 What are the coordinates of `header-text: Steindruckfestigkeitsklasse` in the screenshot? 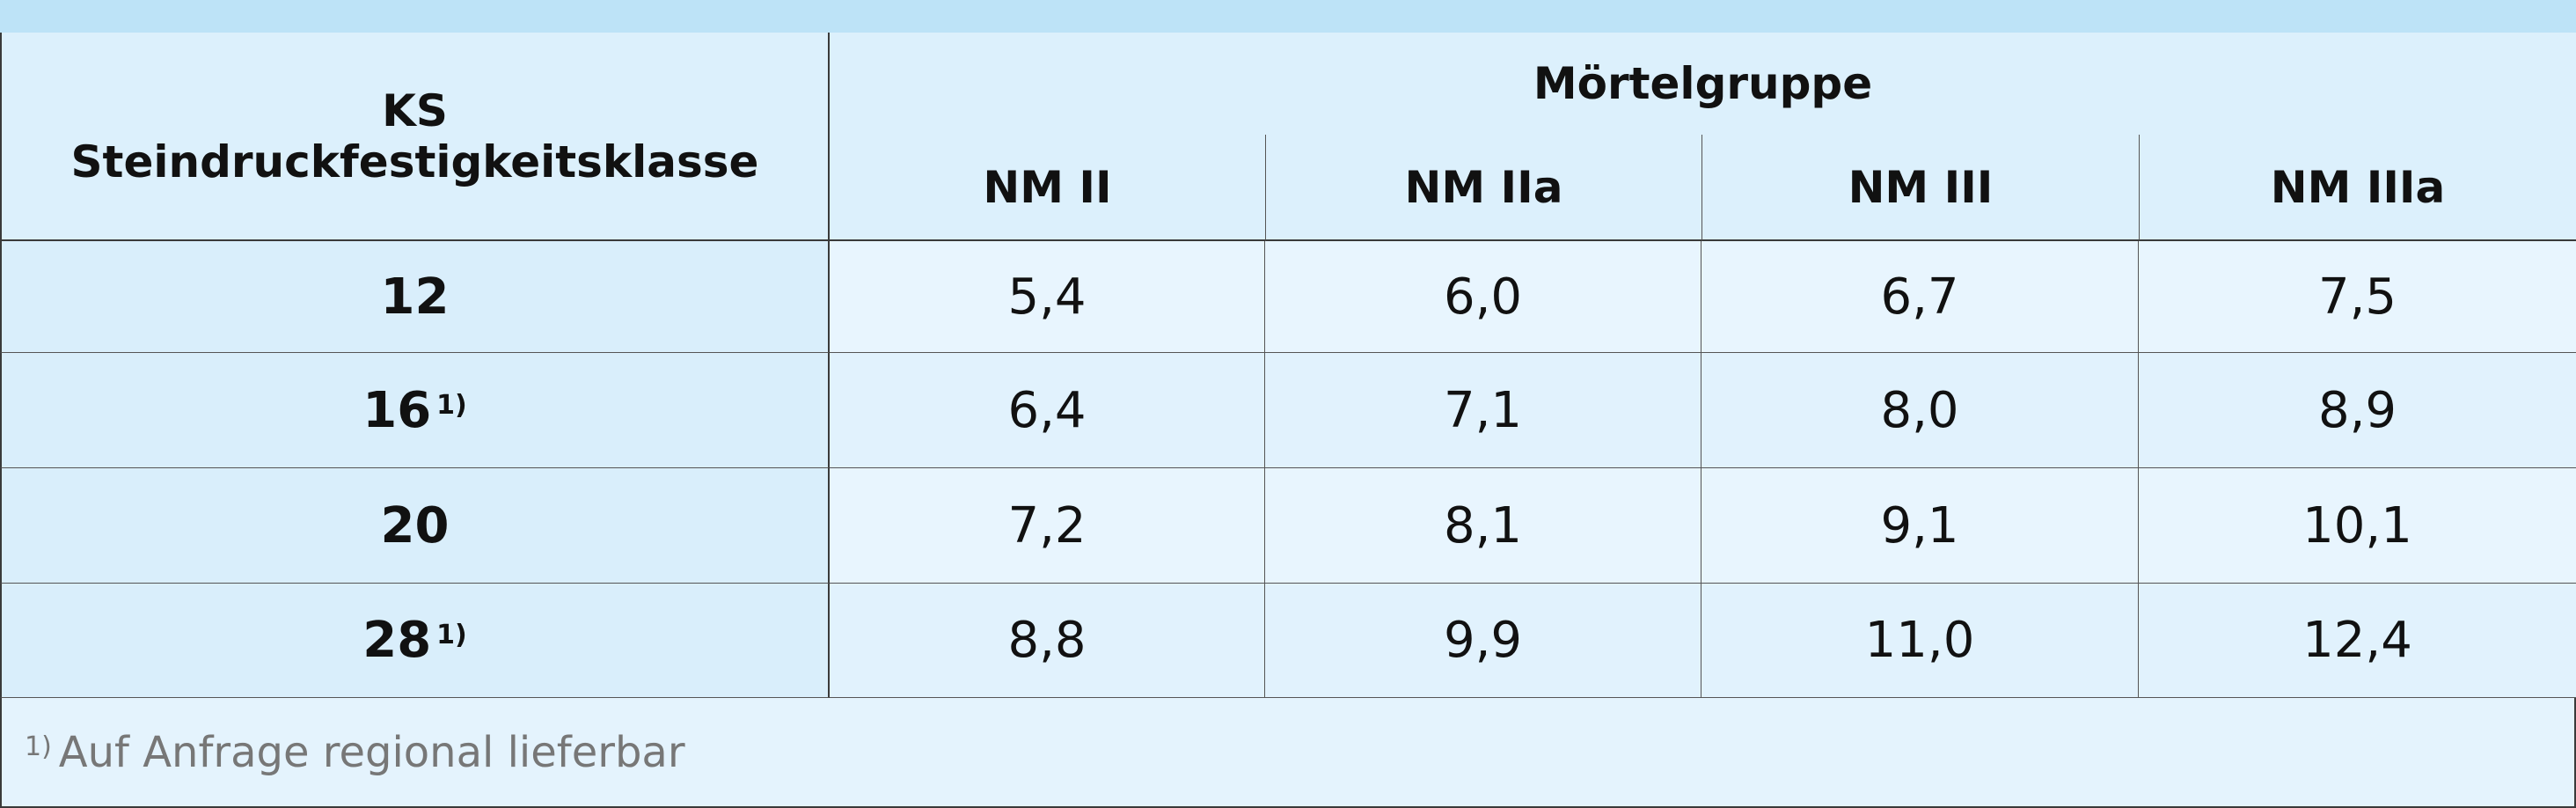 It's located at (414, 161).